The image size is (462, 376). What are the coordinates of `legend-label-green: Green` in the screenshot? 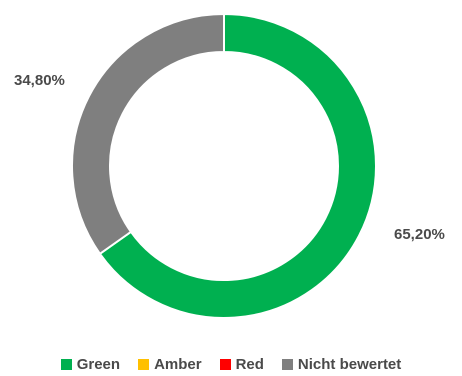 It's located at (98, 364).